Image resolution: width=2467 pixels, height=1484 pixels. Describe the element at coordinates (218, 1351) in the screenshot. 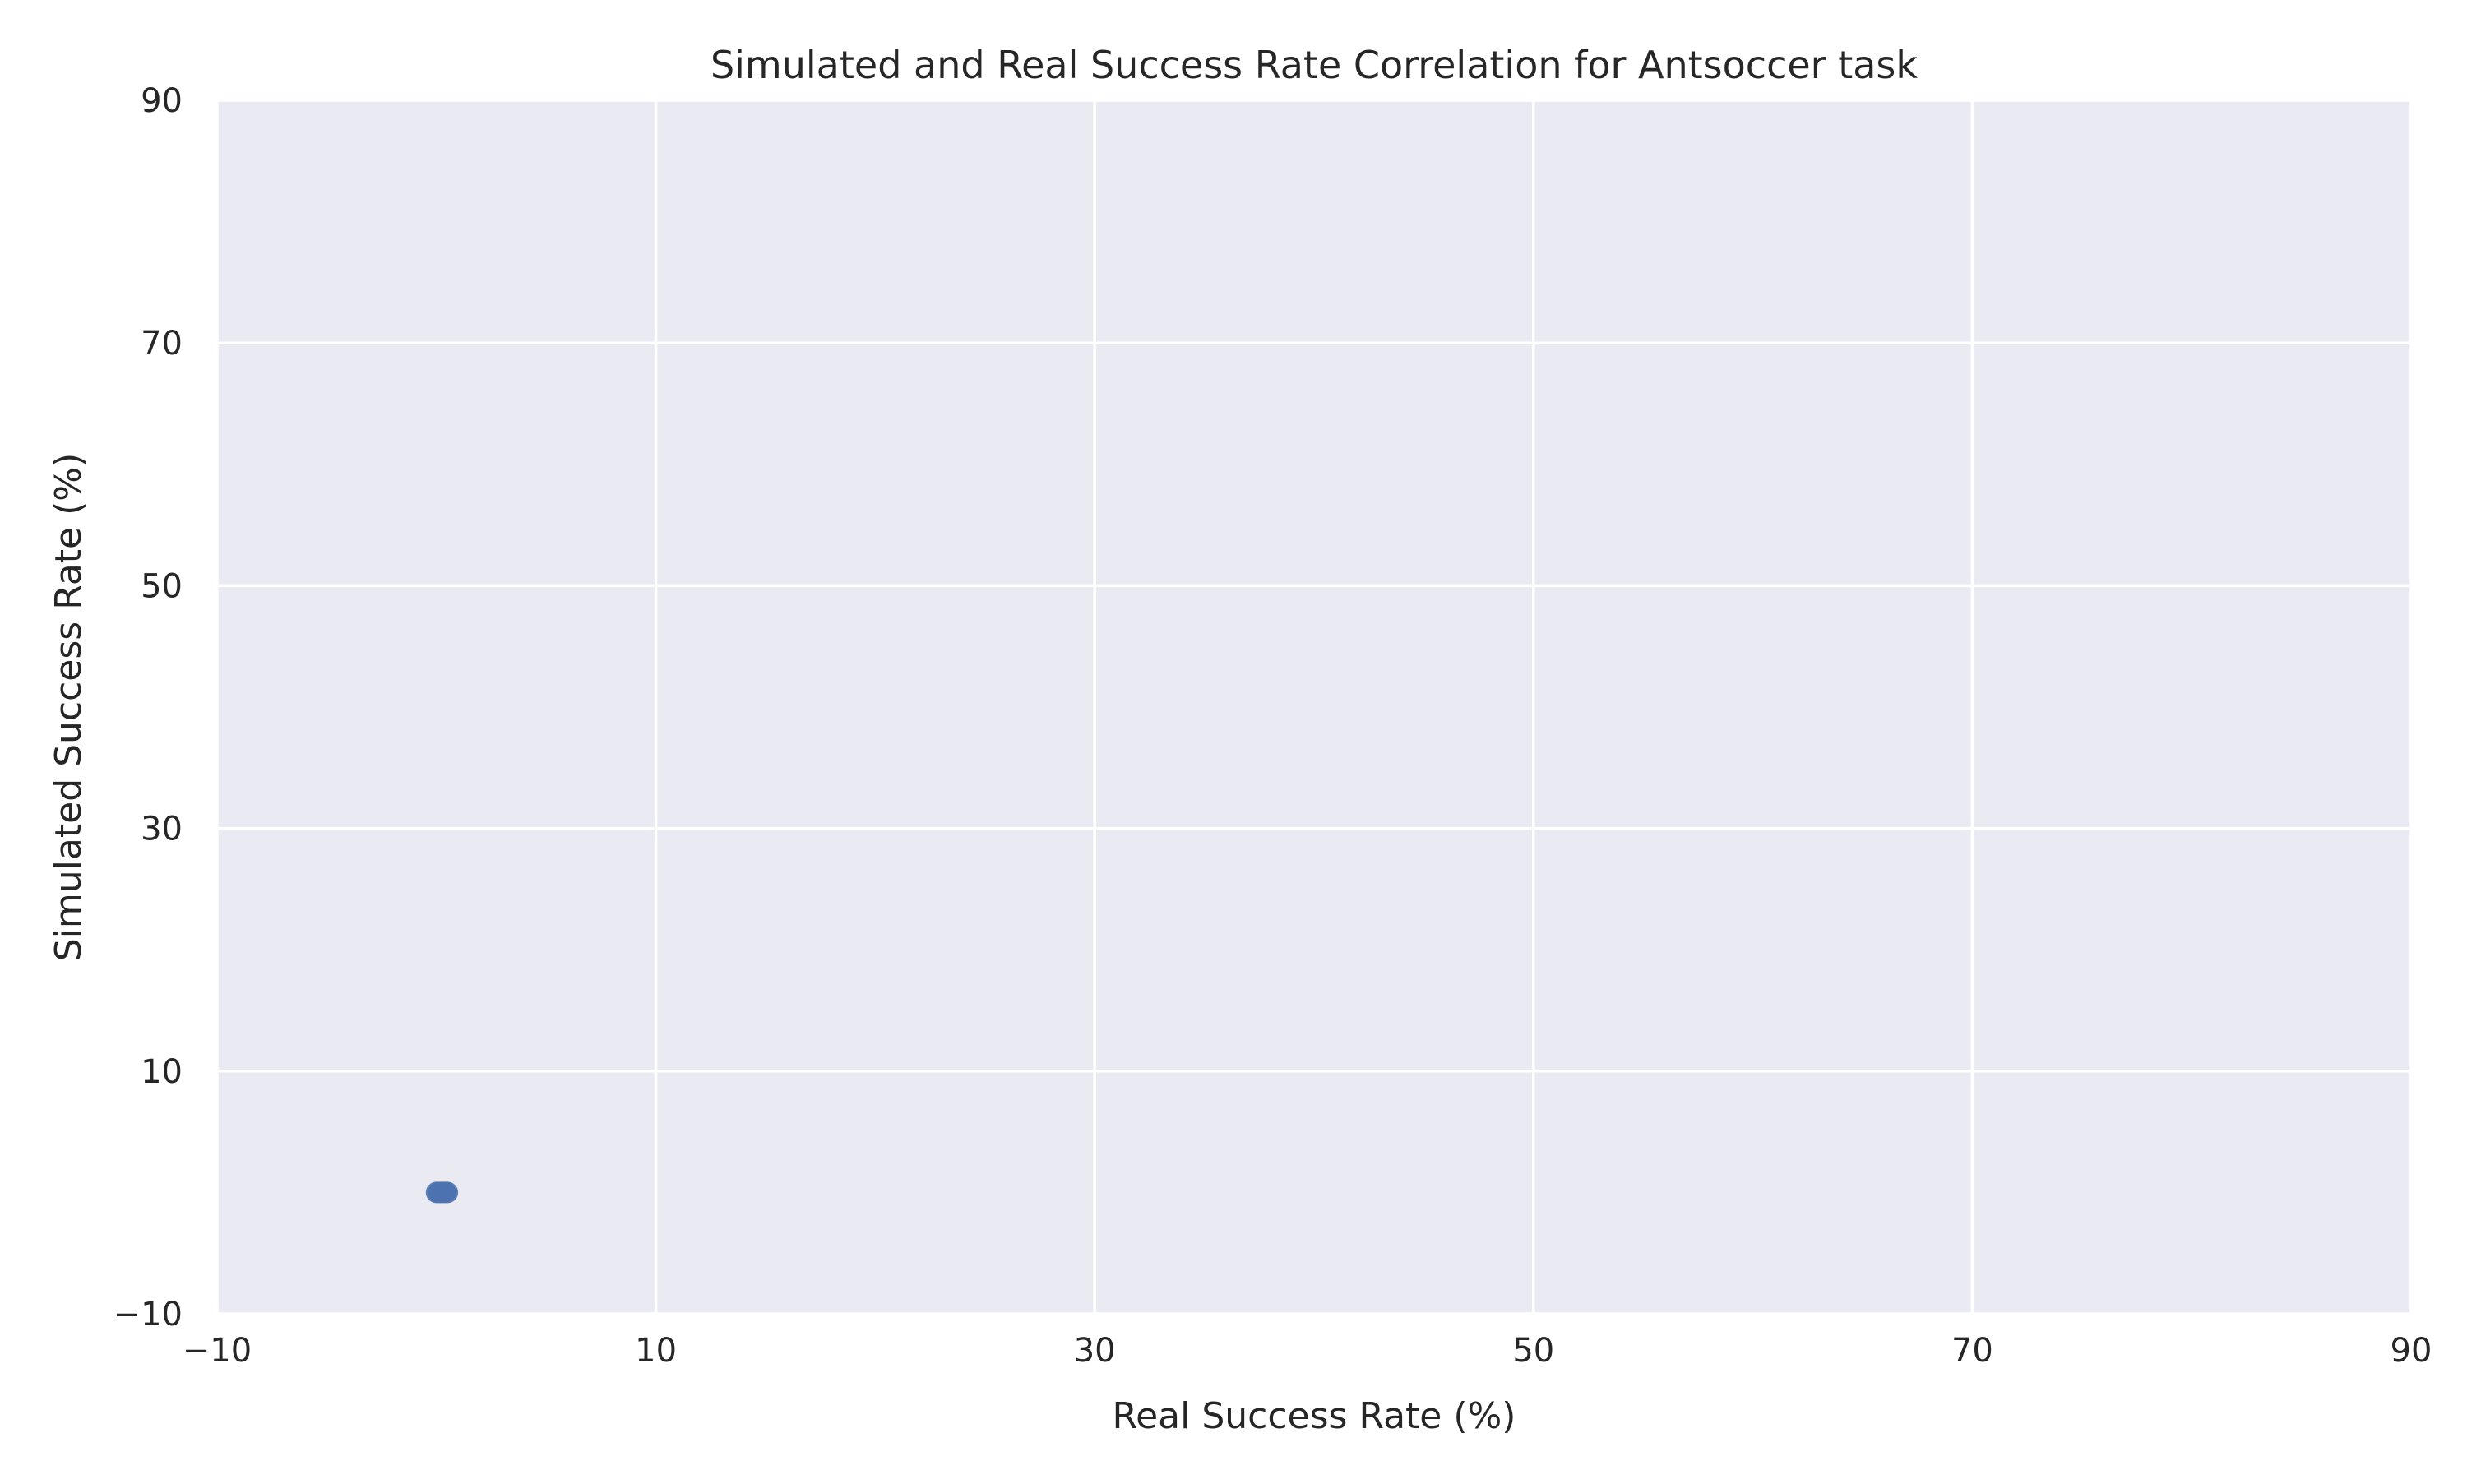

I see `x-tick-label: −10` at that location.